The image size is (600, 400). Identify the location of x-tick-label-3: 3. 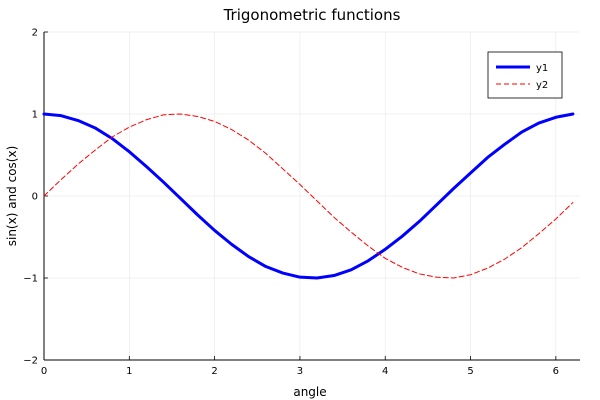
(300, 371).